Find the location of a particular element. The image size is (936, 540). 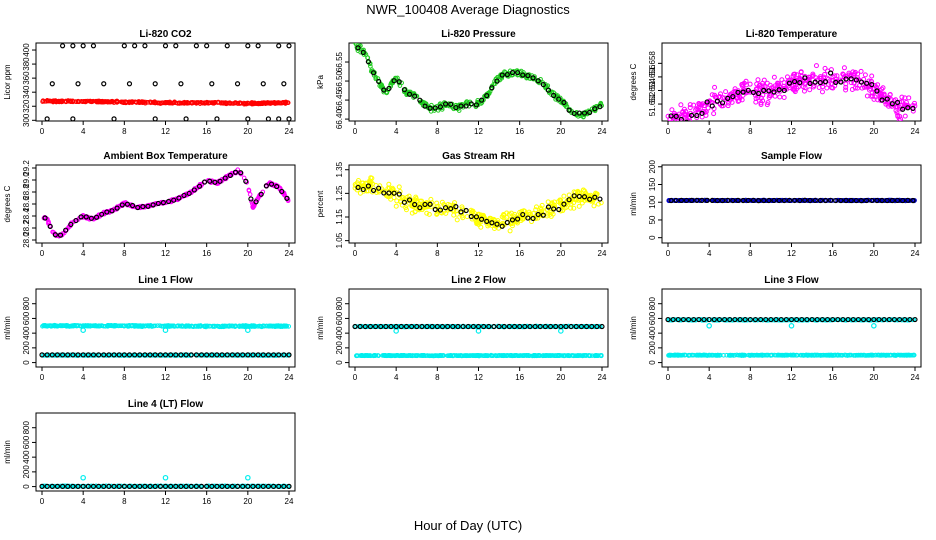

chart-title: Li-820 CO2 is located at coordinates (165, 34).